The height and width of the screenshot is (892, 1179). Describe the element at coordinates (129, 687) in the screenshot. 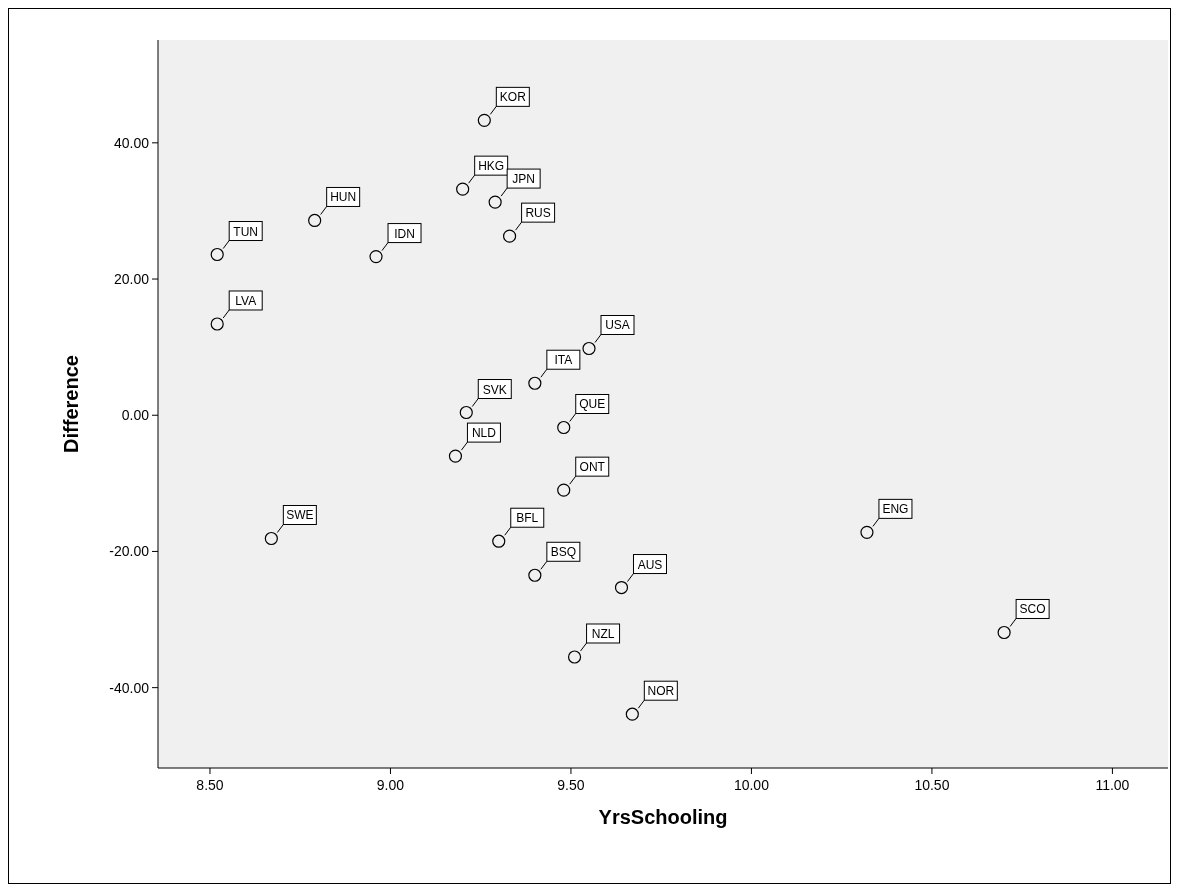

I see `y-tick-label: -40.00` at that location.